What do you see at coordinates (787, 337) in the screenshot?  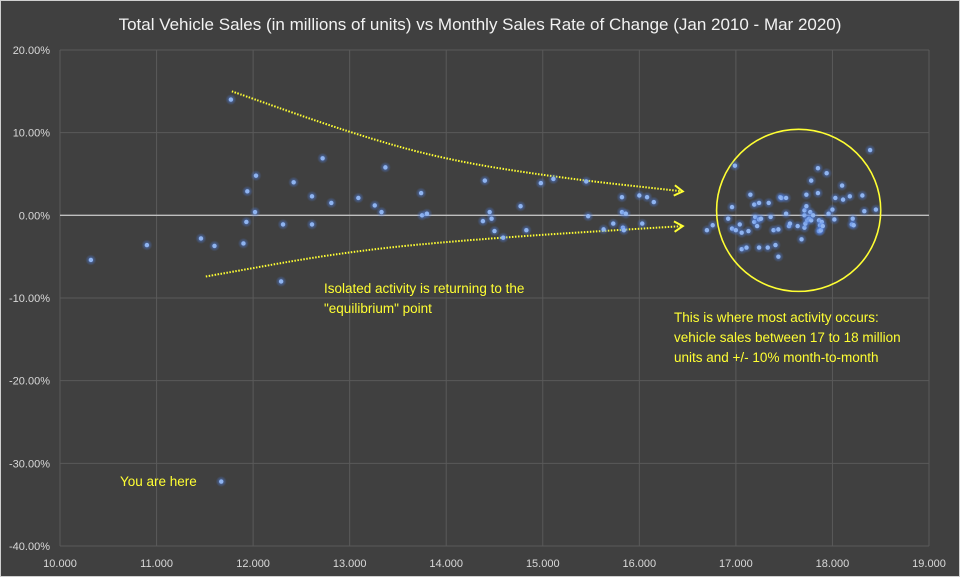 I see `right-annotation-text: vehicle sales between 17 to 18 million` at bounding box center [787, 337].